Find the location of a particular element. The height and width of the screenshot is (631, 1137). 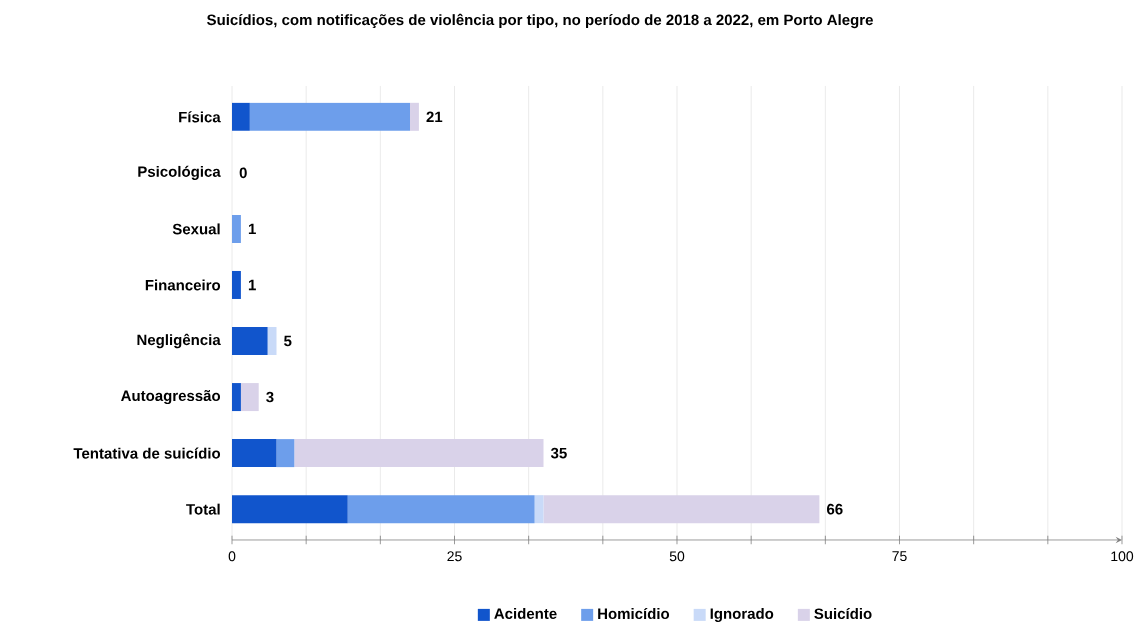

total-label: 0 is located at coordinates (243, 173).